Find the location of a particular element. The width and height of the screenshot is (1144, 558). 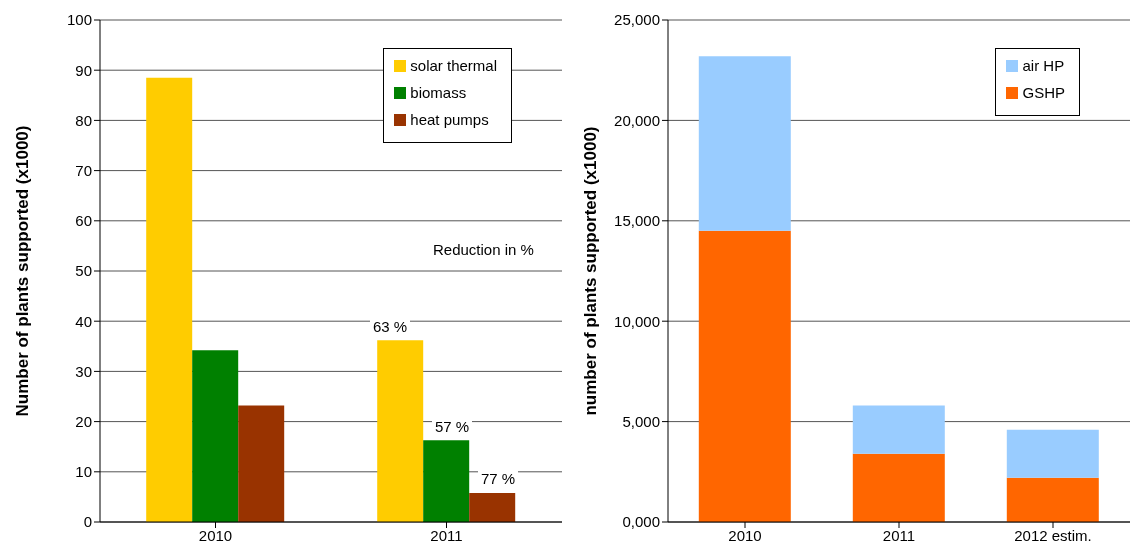

y-tick-label: 20 is located at coordinates (83, 421).